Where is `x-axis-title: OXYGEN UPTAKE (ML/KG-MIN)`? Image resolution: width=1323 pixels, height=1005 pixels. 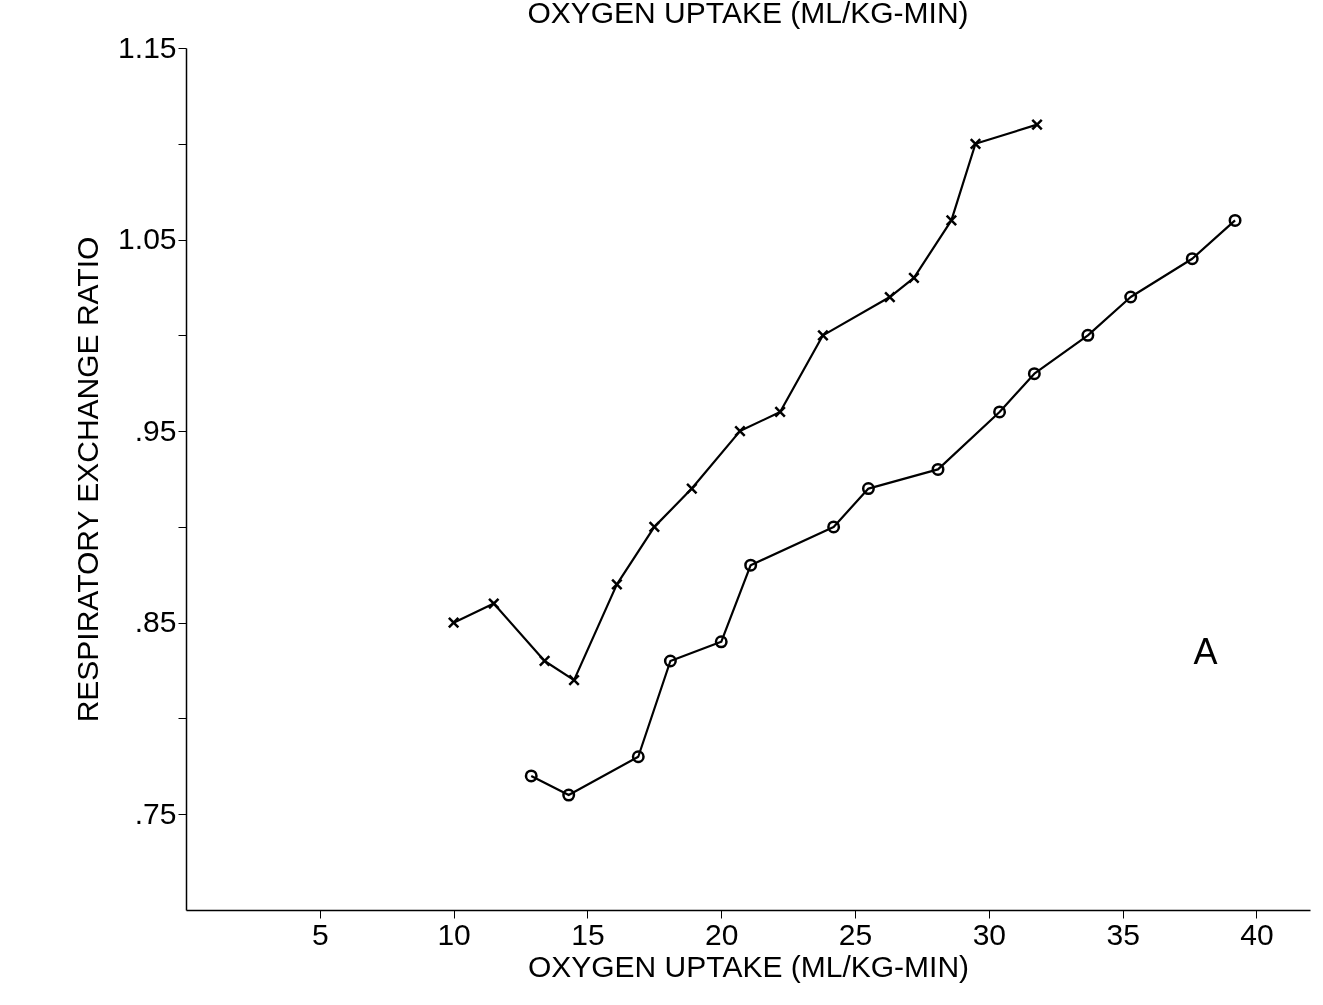 x-axis-title: OXYGEN UPTAKE (ML/KG-MIN) is located at coordinates (748, 966).